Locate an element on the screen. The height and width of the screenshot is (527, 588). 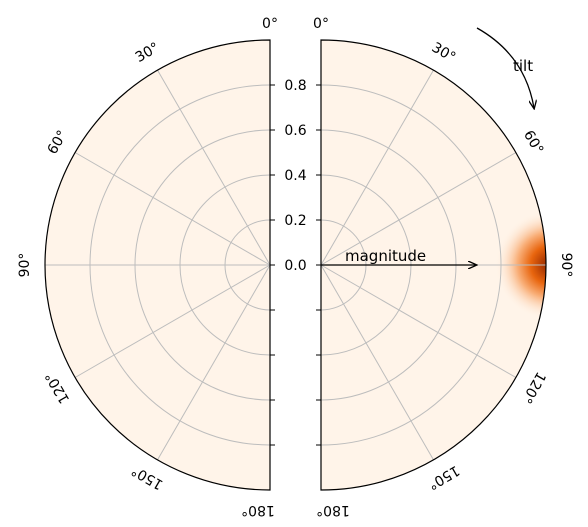
left-angle-tick-label: 30° is located at coordinates (148, 53).